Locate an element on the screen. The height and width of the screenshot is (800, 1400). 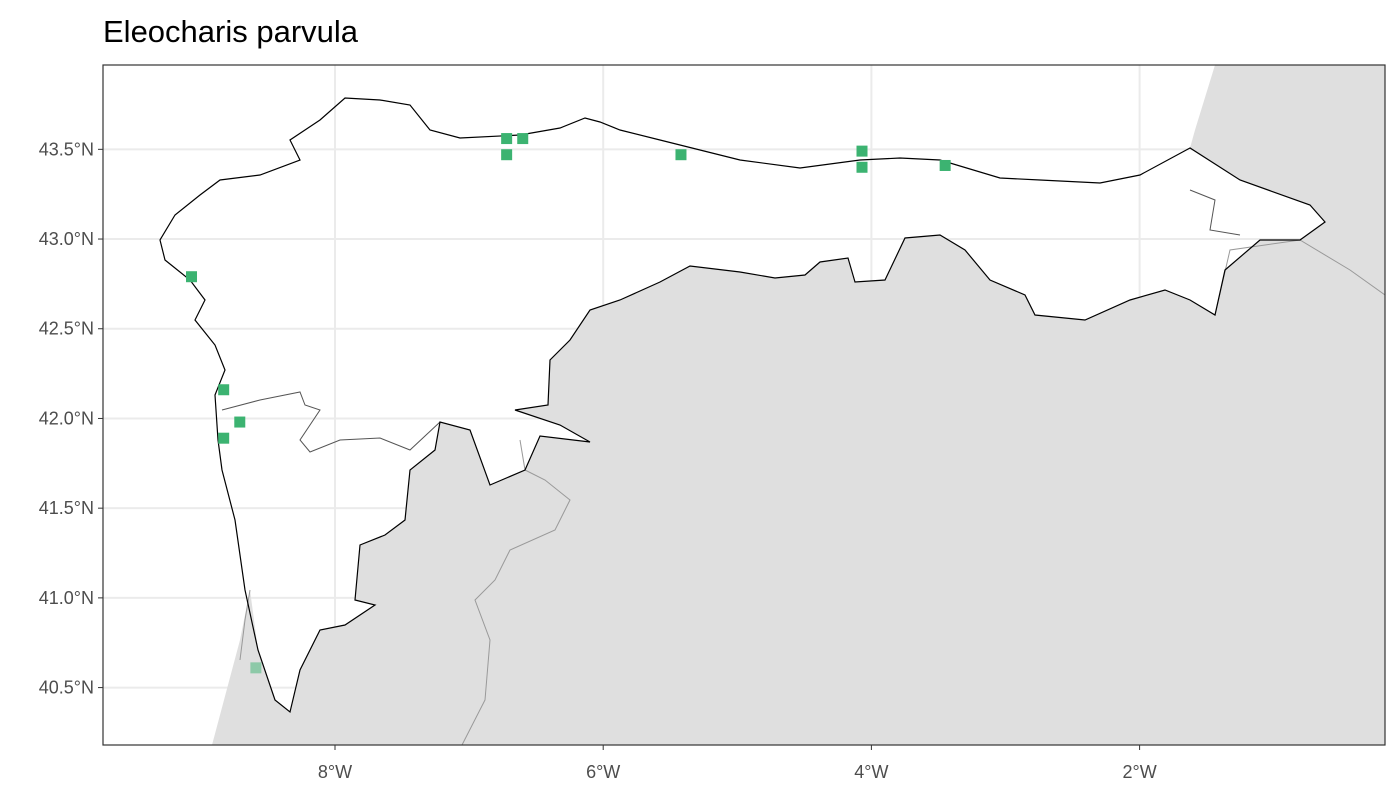
plot-title: Eleocharis parvula is located at coordinates (231, 31).